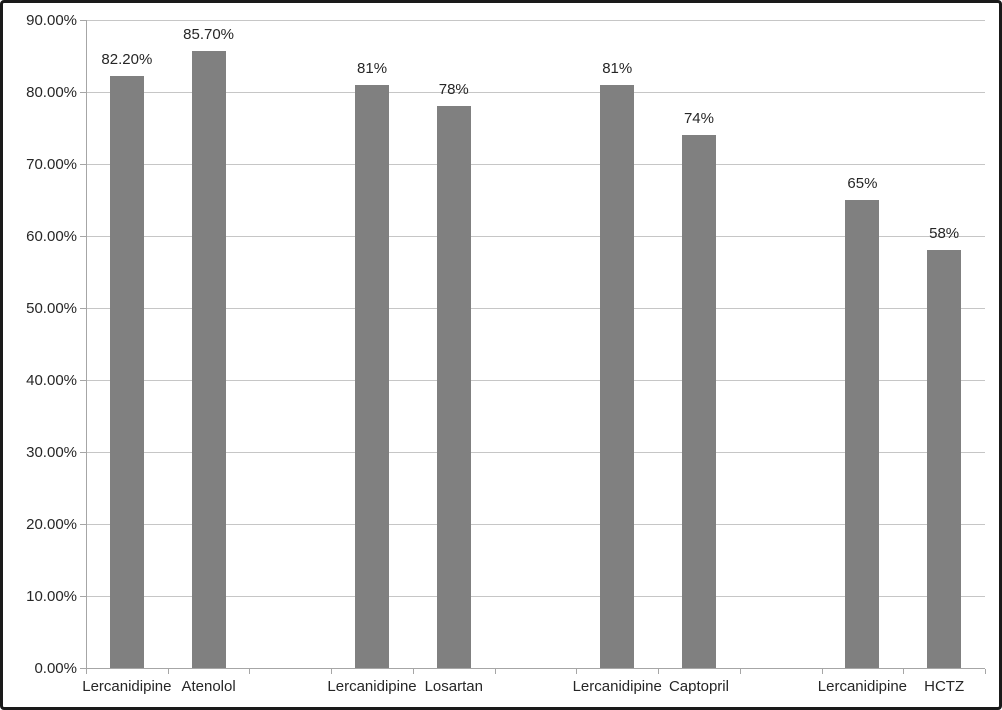 The width and height of the screenshot is (1002, 710). Describe the element at coordinates (127, 60) in the screenshot. I see `bar-value-label: 82.20%` at that location.